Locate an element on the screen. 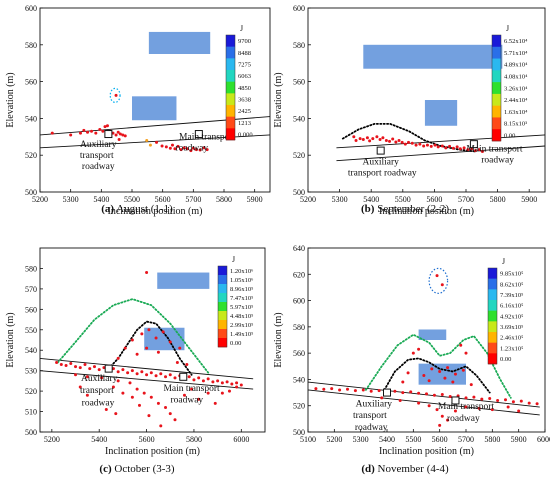  x-tick-label: 5700 is located at coordinates (466, 199).